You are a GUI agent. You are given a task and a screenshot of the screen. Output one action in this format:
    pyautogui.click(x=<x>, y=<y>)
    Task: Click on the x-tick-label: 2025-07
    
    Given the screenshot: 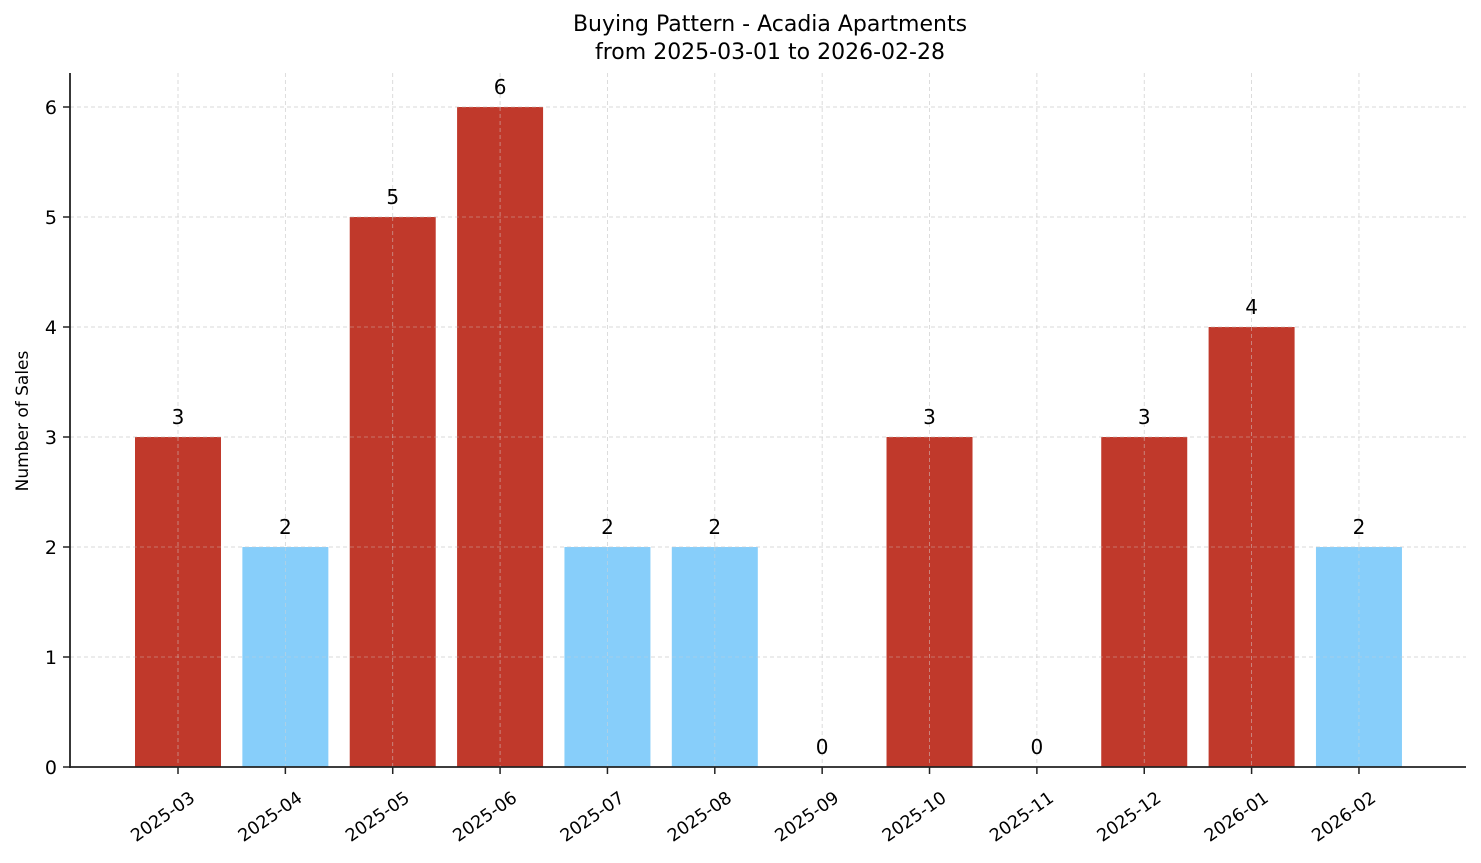 What is the action you would take?
    pyautogui.click(x=592, y=817)
    